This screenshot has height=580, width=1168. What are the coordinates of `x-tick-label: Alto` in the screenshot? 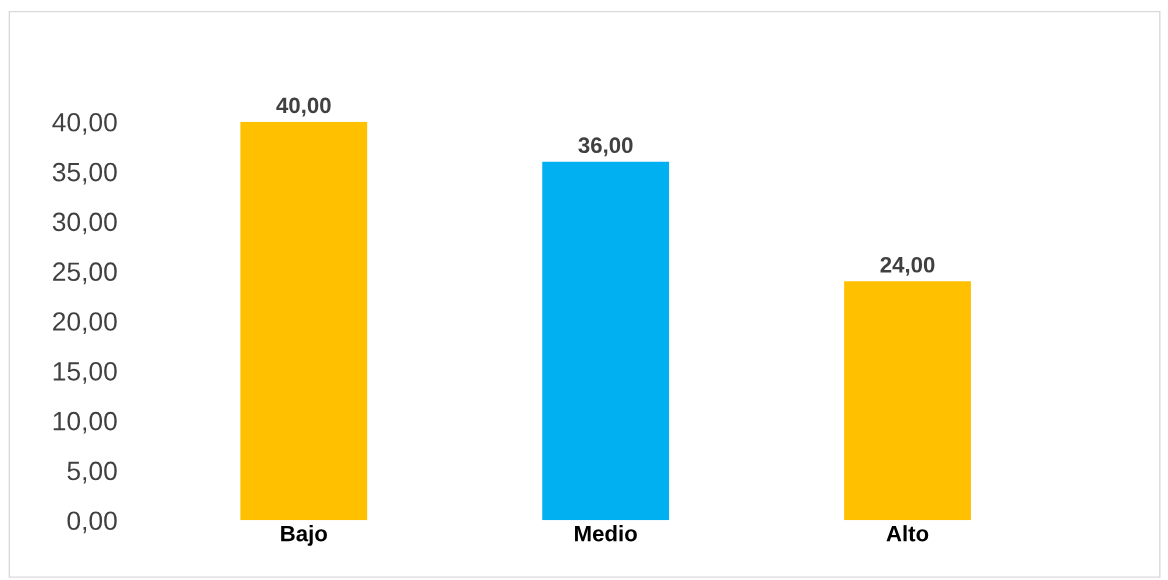 It's located at (907, 533).